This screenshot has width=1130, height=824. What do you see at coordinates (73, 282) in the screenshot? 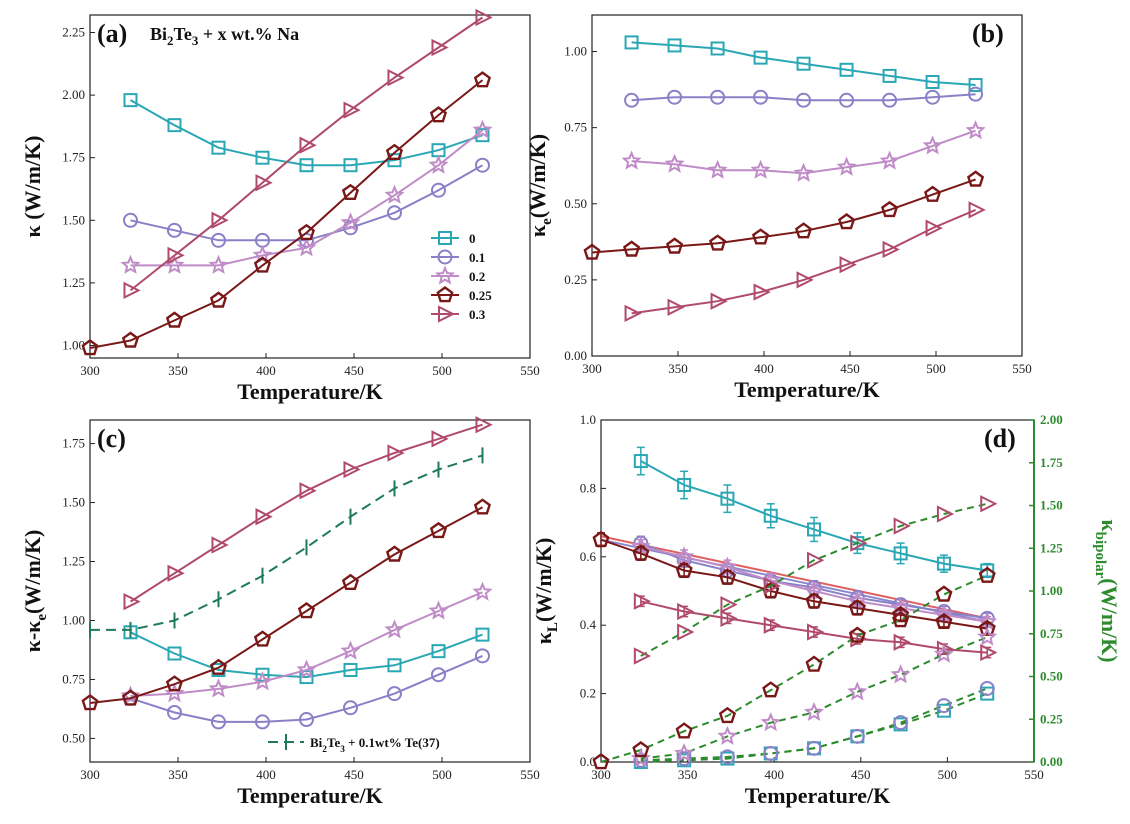
I see `y-tick-label: 1.25` at bounding box center [73, 282].